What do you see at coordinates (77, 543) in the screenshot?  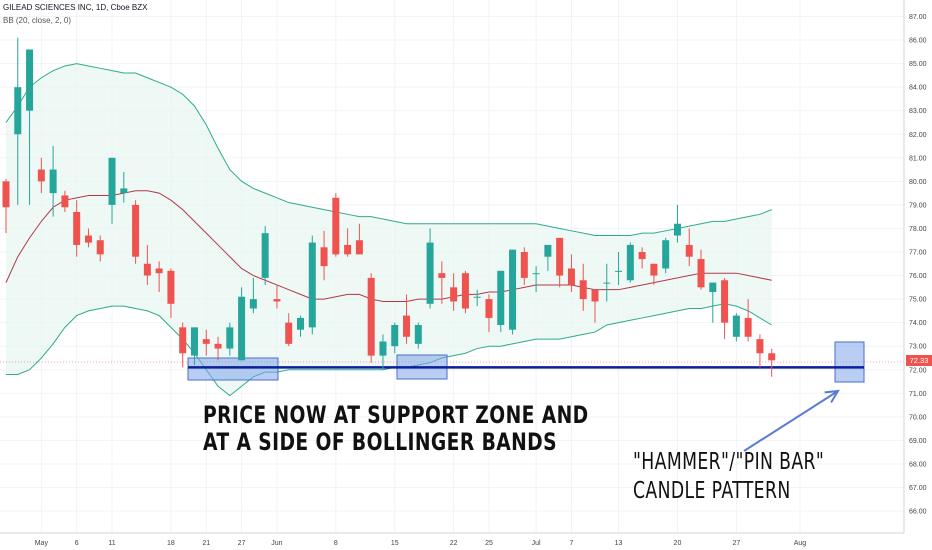 I see `time-tick-label: 6` at bounding box center [77, 543].